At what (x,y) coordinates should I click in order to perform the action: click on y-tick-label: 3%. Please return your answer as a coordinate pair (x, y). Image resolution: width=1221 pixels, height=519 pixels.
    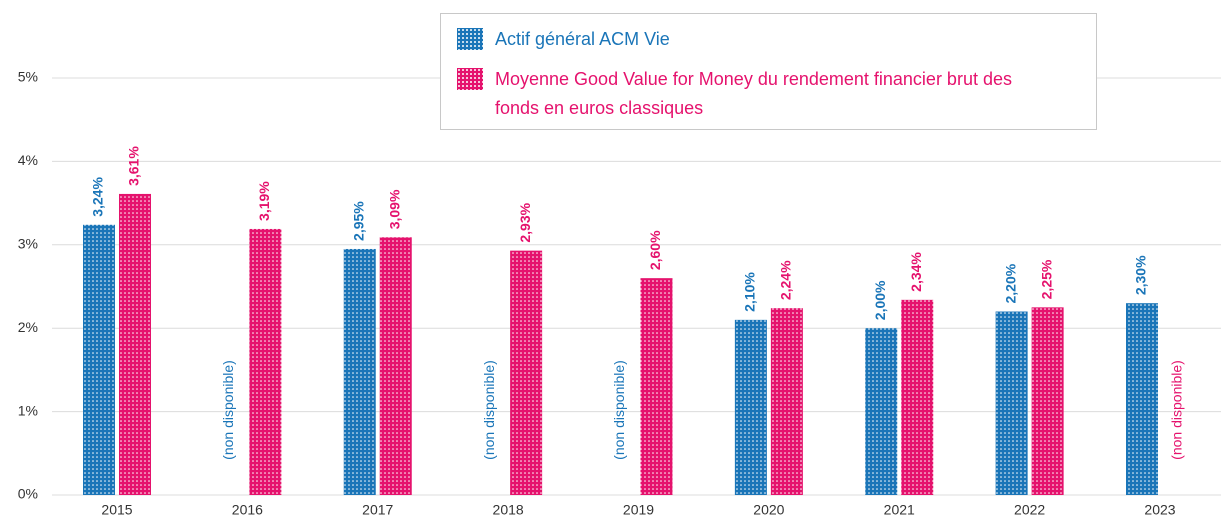
    Looking at the image, I should click on (28, 244).